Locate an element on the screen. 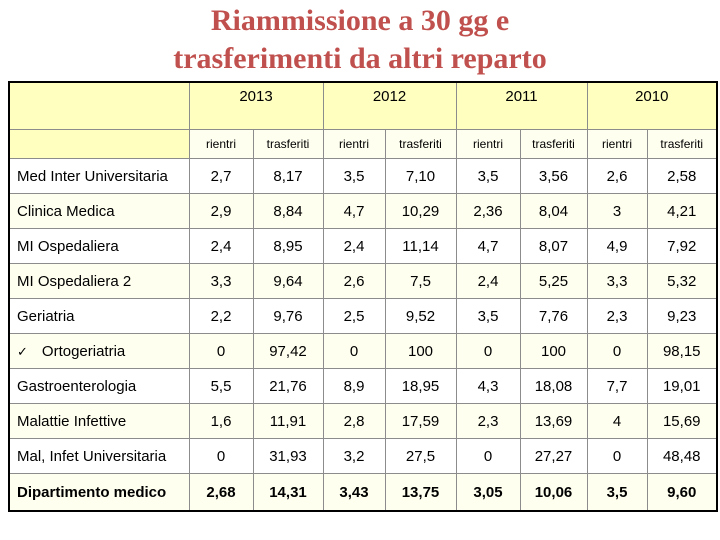  row-label: Med Inter Universitaria is located at coordinates (99, 176).